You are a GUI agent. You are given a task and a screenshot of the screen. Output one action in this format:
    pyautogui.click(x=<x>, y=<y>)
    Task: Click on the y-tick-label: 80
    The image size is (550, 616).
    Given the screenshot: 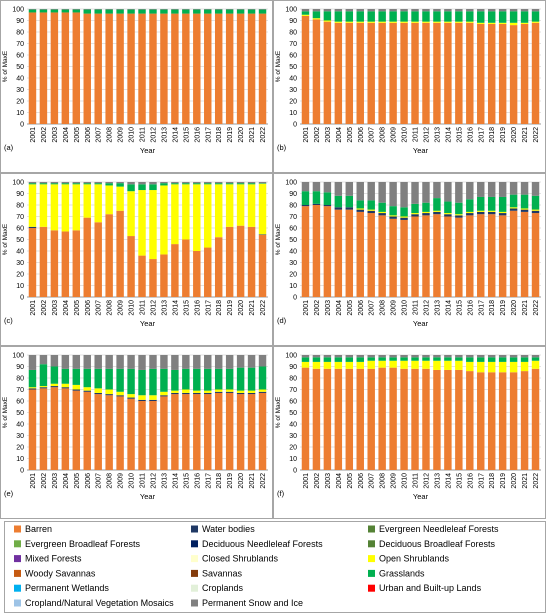 What is the action you would take?
    pyautogui.click(x=20, y=33)
    